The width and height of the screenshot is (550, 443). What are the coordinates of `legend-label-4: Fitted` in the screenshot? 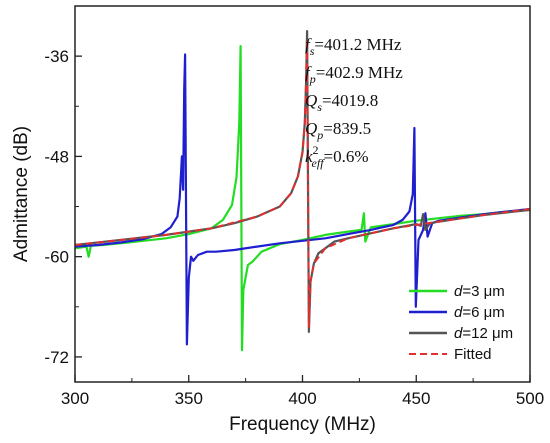 It's located at (473, 354).